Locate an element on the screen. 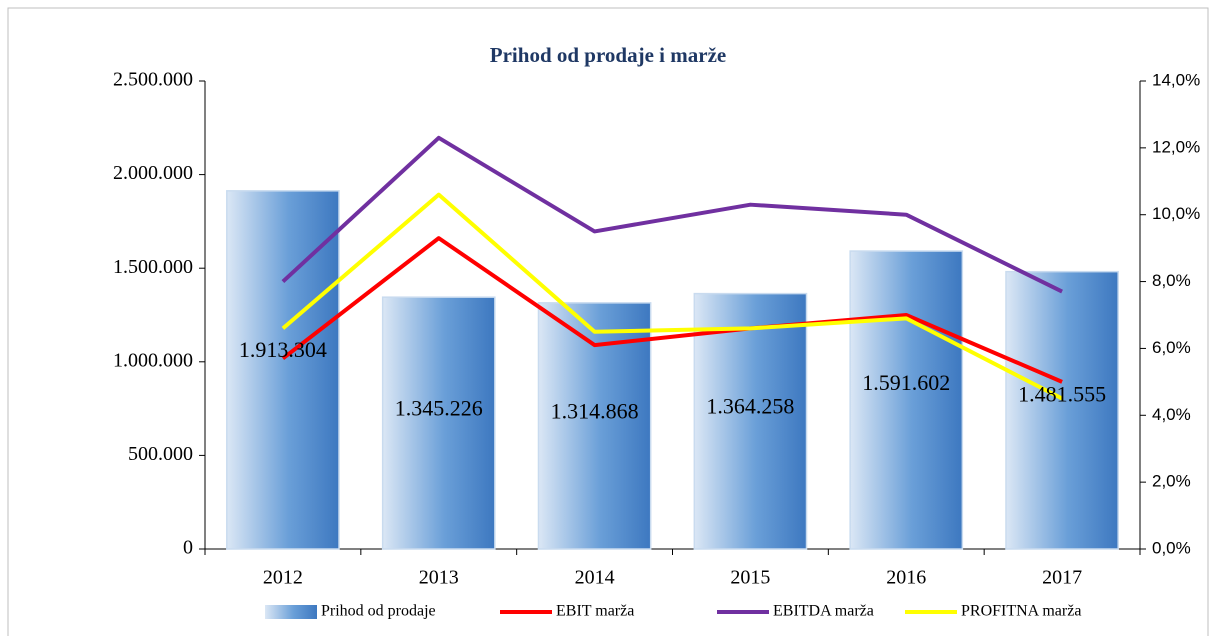 Image resolution: width=1209 pixels, height=636 pixels. x-tick-label: 2013 is located at coordinates (439, 578).